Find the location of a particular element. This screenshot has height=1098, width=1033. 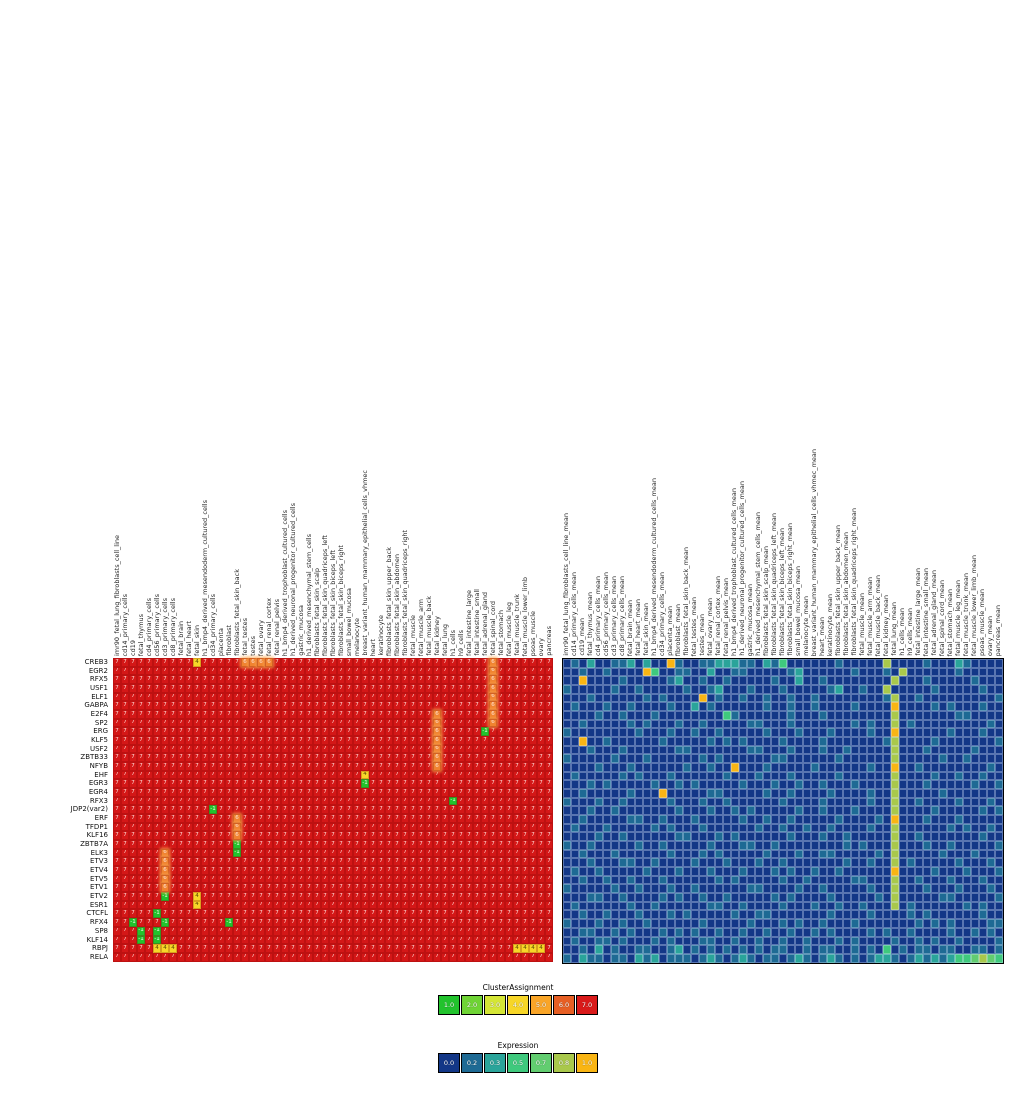

column-label: psoas_muscle is located at coordinates (533, 633).